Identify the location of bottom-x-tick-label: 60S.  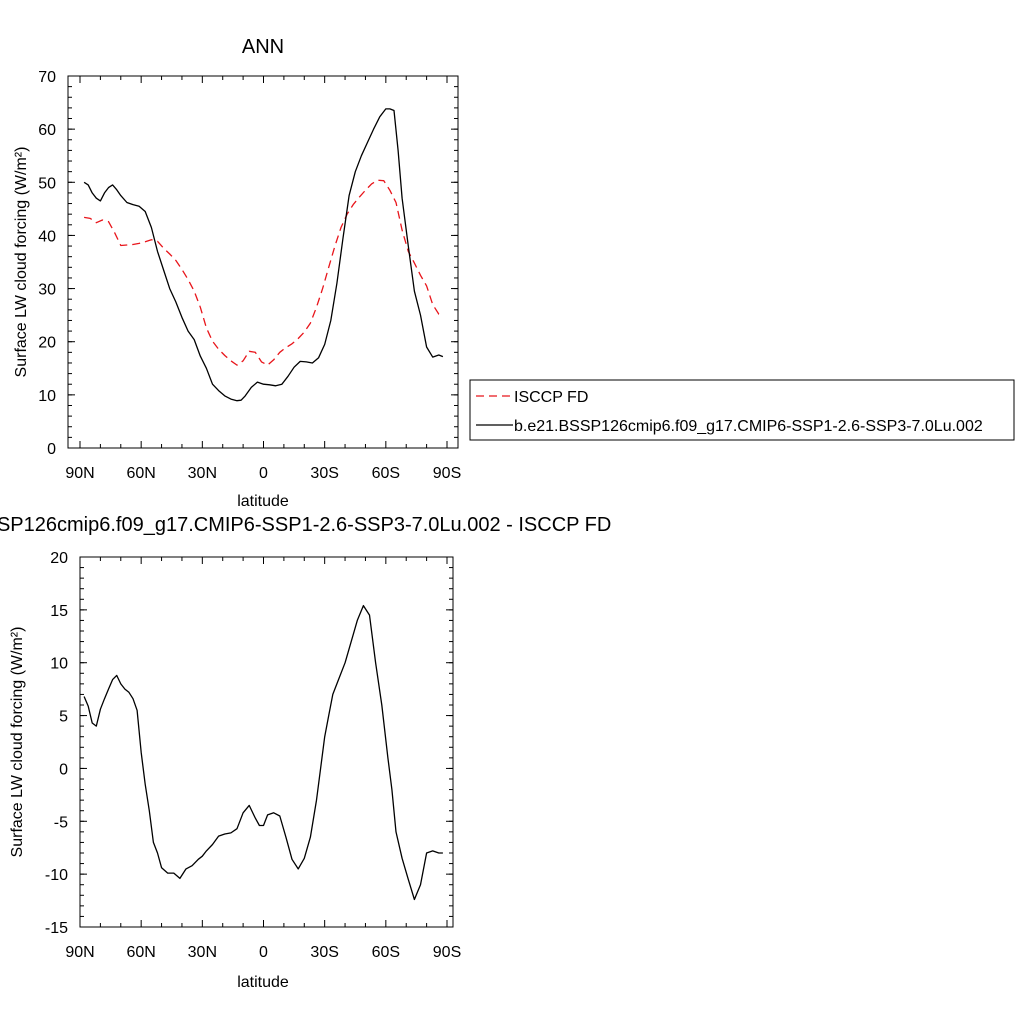
(386, 952).